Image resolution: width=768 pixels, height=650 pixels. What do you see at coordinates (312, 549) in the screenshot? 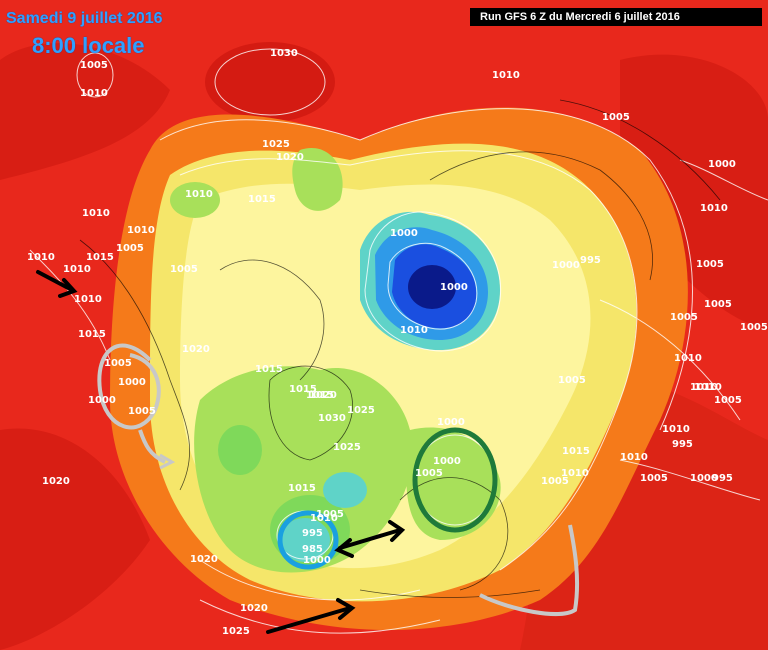
I see `isobar-label: 985` at bounding box center [312, 549].